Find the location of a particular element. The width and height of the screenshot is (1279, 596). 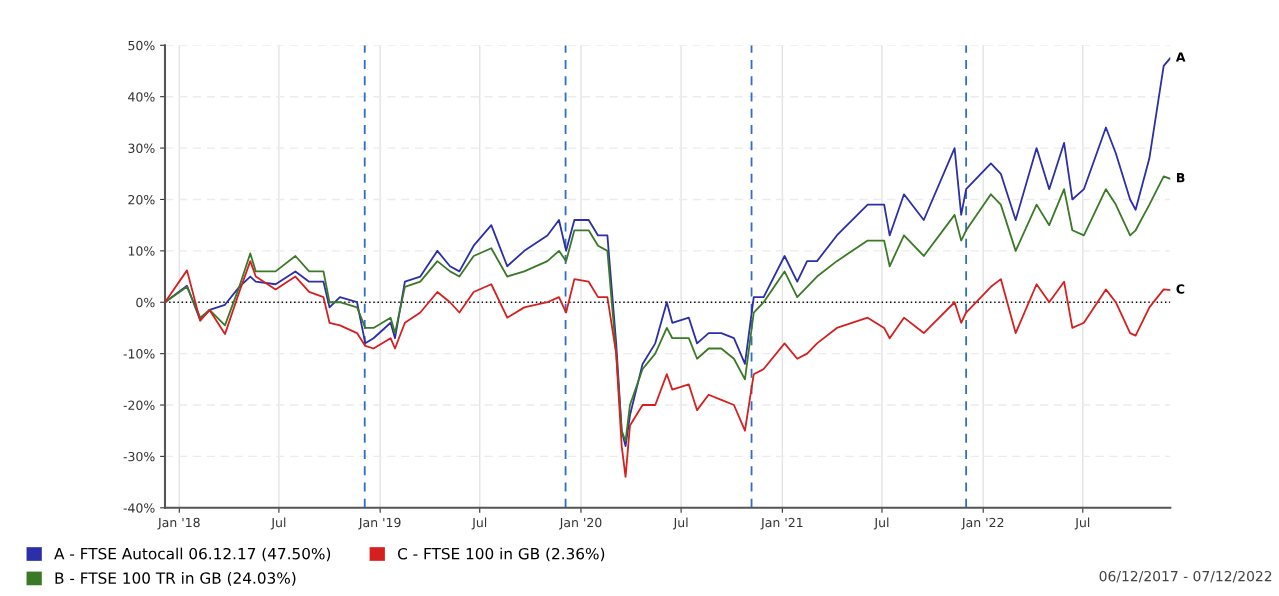

annotation: A is located at coordinates (1180, 57).